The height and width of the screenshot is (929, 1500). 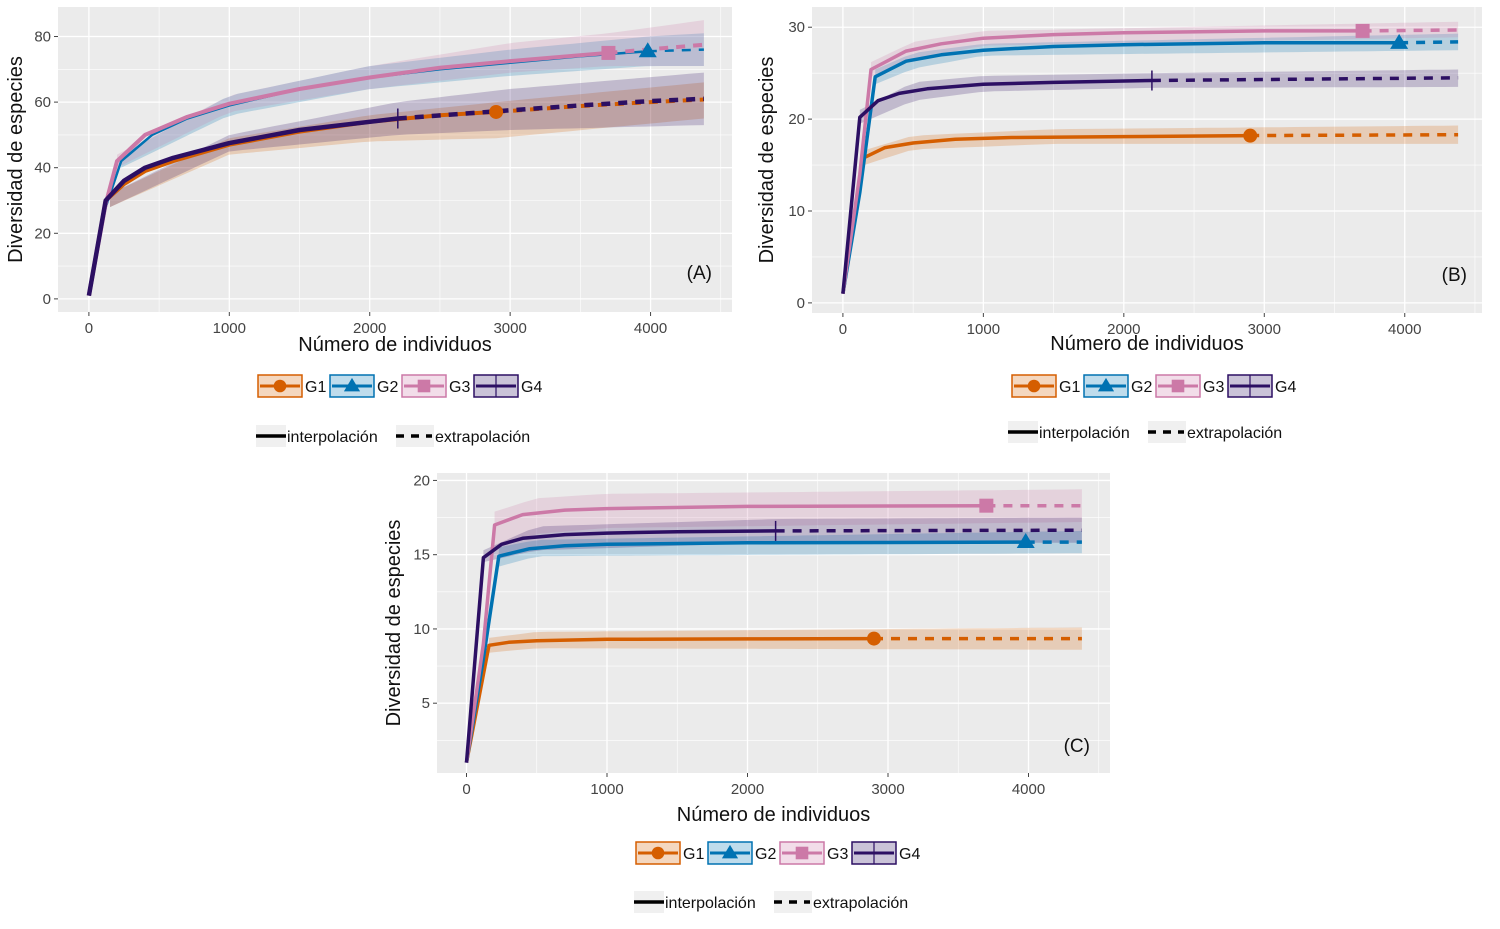 I want to click on y-tick-label: 15, so click(x=421, y=555).